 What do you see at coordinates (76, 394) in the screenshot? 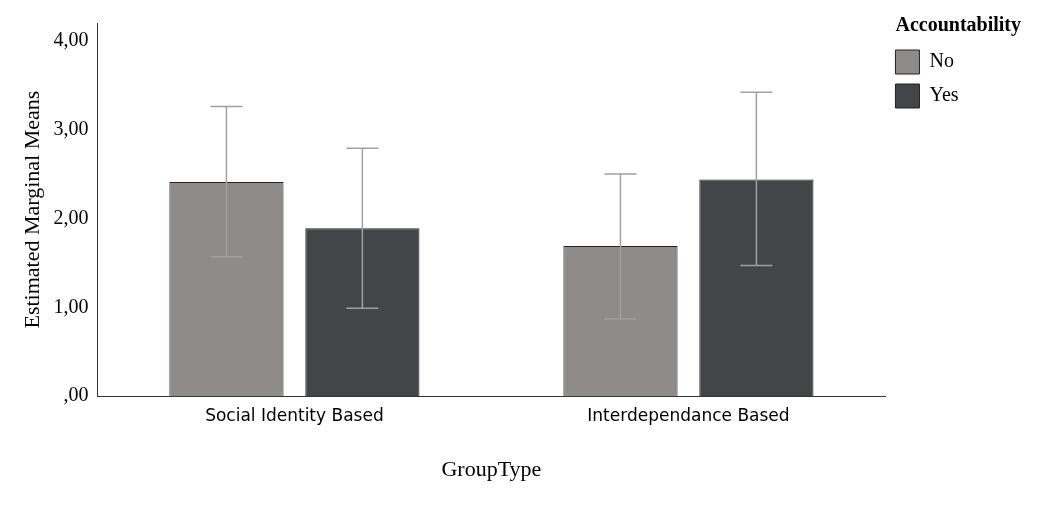
I see `y-tick-label: ,00` at bounding box center [76, 394].